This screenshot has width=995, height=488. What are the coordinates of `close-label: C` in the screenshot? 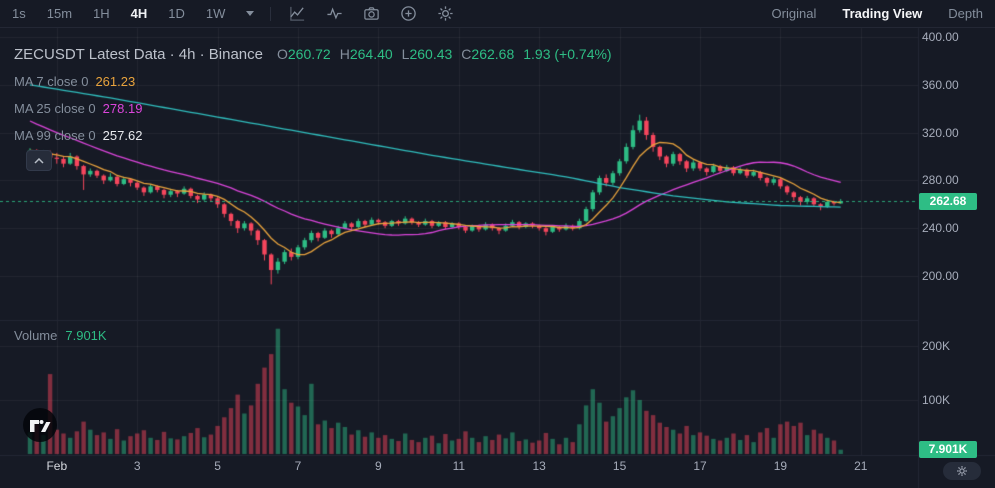 It's located at (466, 54).